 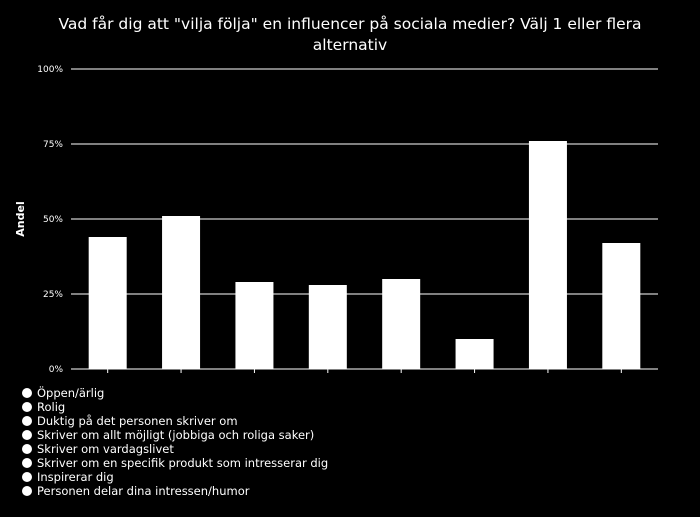 I want to click on y-axis-label: Andel, so click(x=20, y=218).